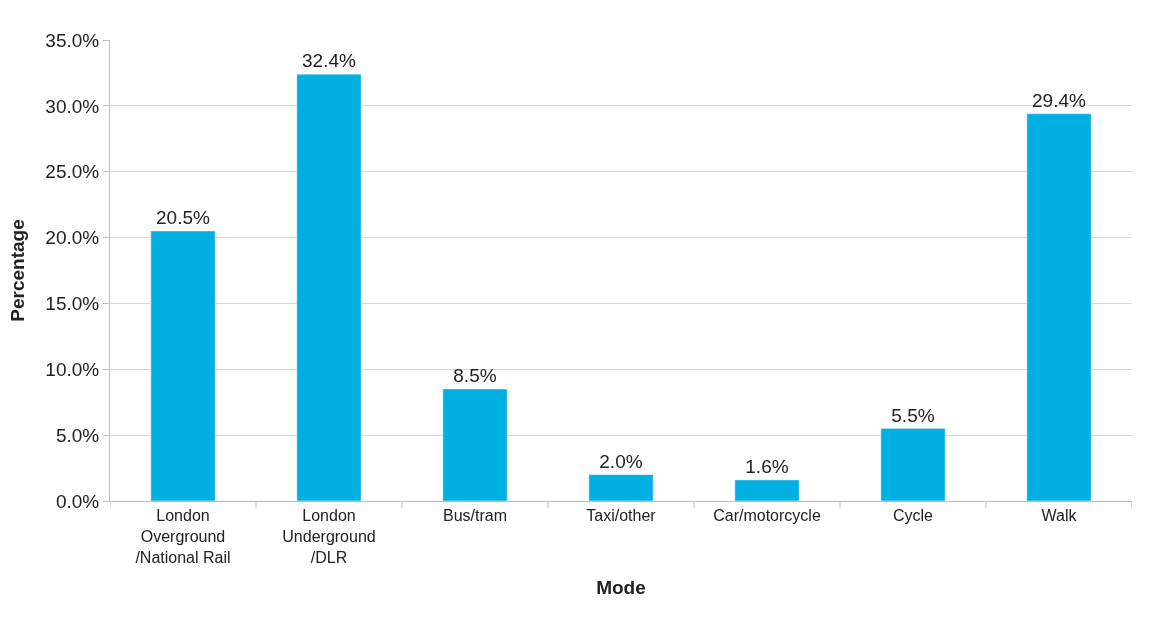 Image resolution: width=1157 pixels, height=641 pixels. What do you see at coordinates (72, 40) in the screenshot?
I see `y-tick-label: 35.0%` at bounding box center [72, 40].